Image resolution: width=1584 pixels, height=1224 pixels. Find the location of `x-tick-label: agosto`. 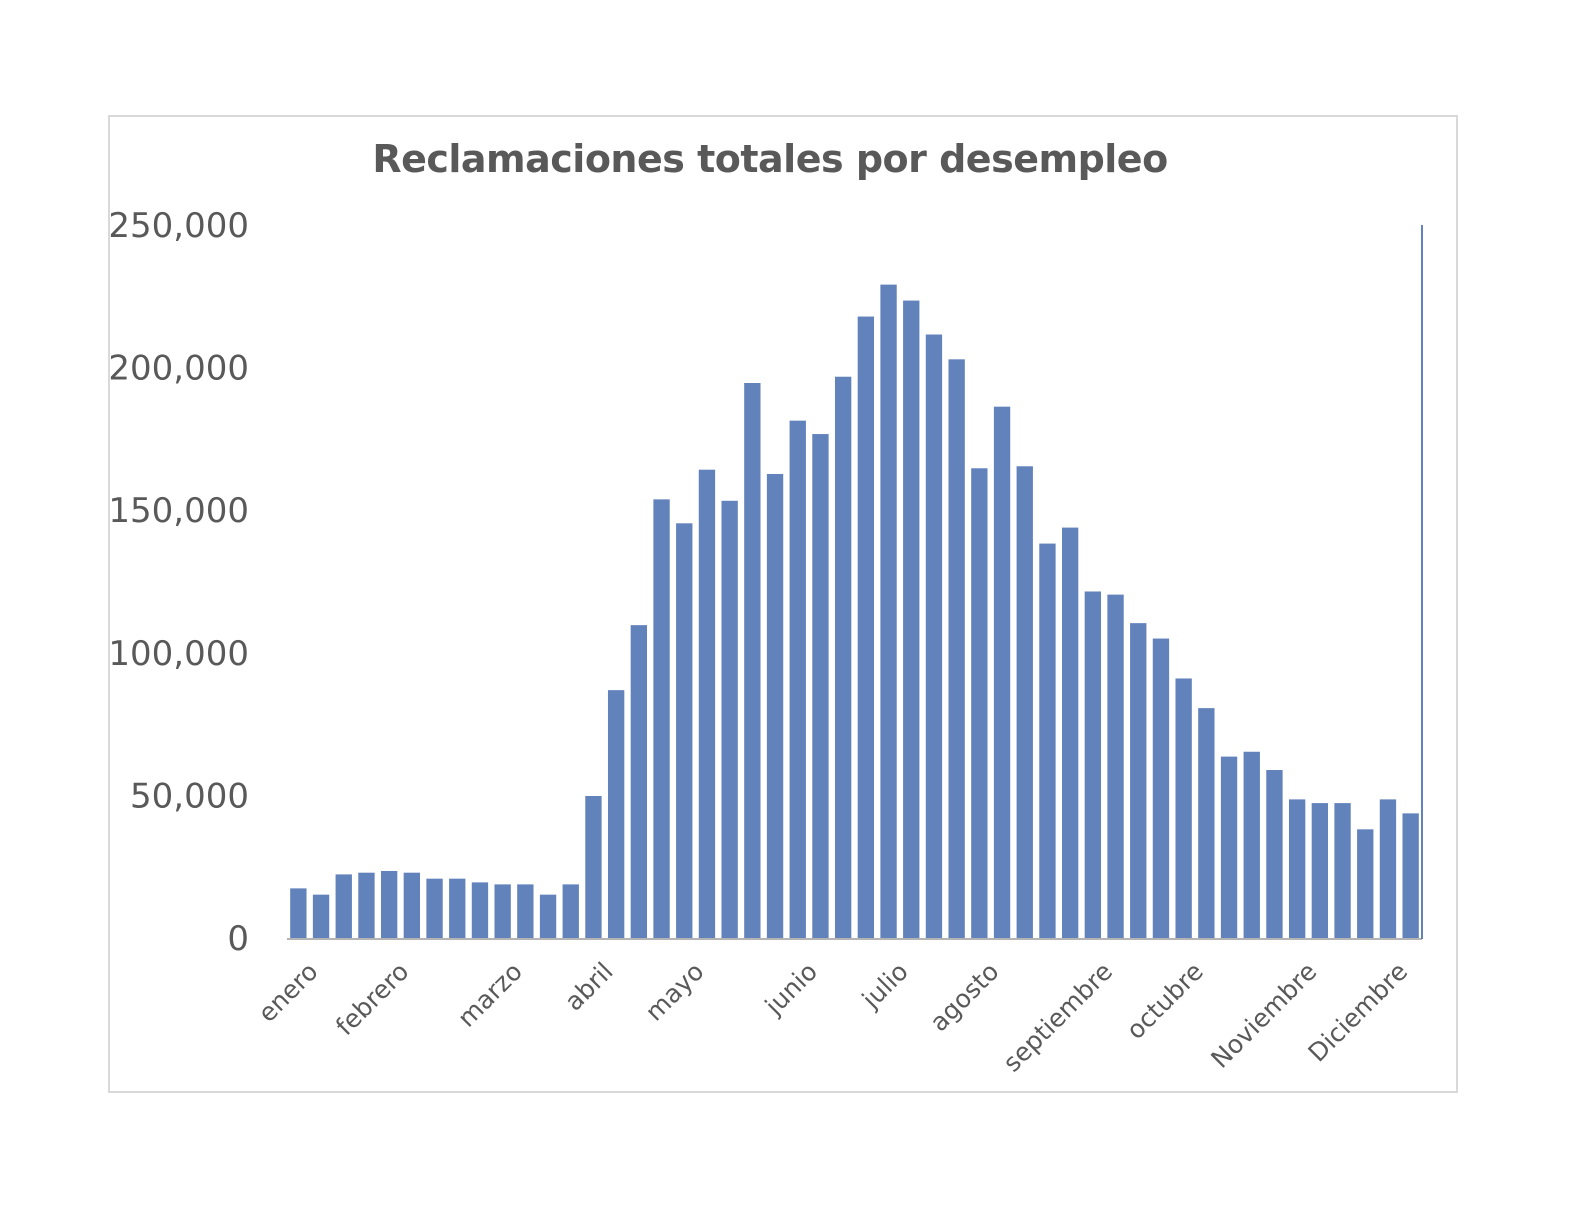

x-tick-label: agosto is located at coordinates (964, 997).